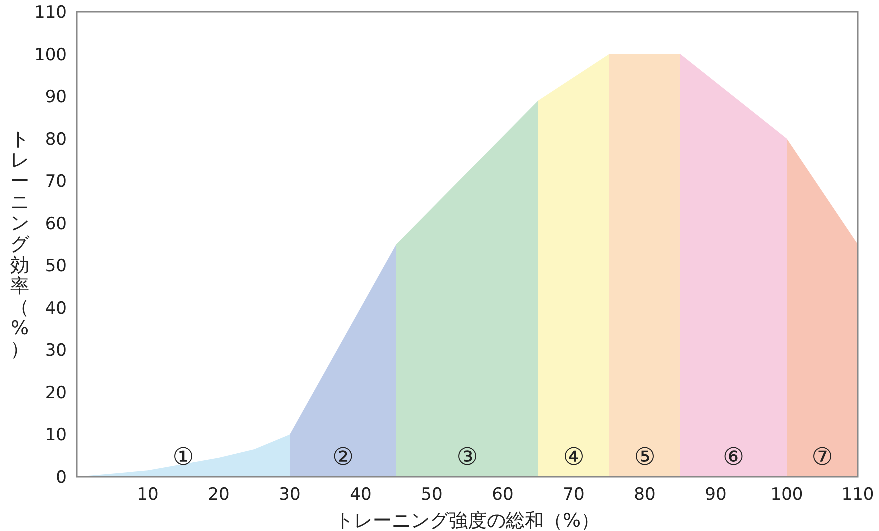 This screenshot has height=531, width=879. I want to click on series-label: ⑦, so click(823, 457).